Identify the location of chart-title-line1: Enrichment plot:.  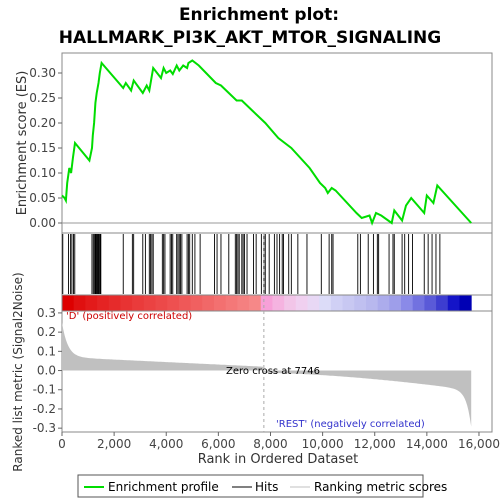
(259, 15).